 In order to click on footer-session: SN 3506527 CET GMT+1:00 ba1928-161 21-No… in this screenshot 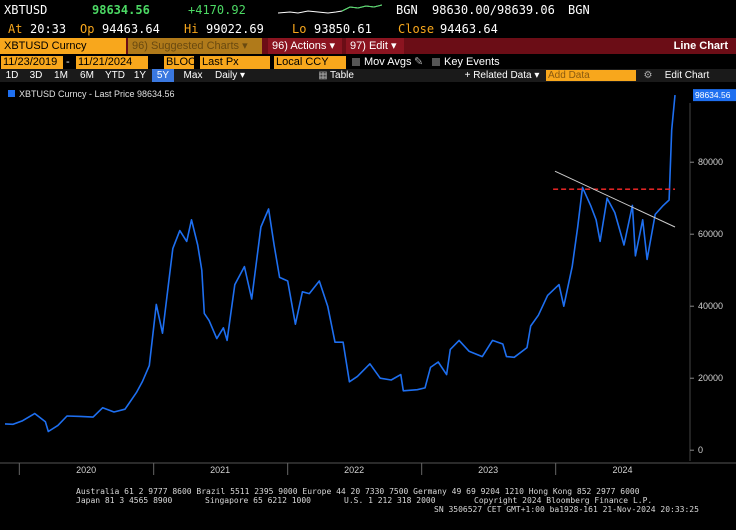, I will do `click(566, 509)`.